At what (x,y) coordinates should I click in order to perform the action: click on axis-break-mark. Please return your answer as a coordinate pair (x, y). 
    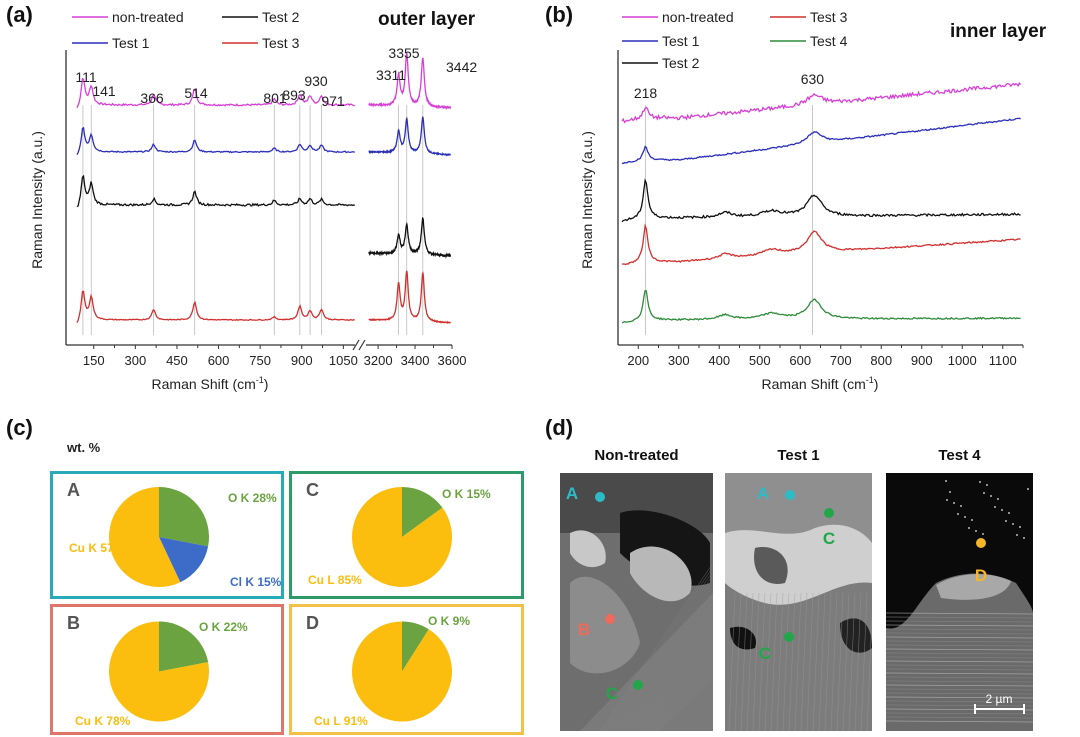
    Looking at the image, I should click on (356, 345).